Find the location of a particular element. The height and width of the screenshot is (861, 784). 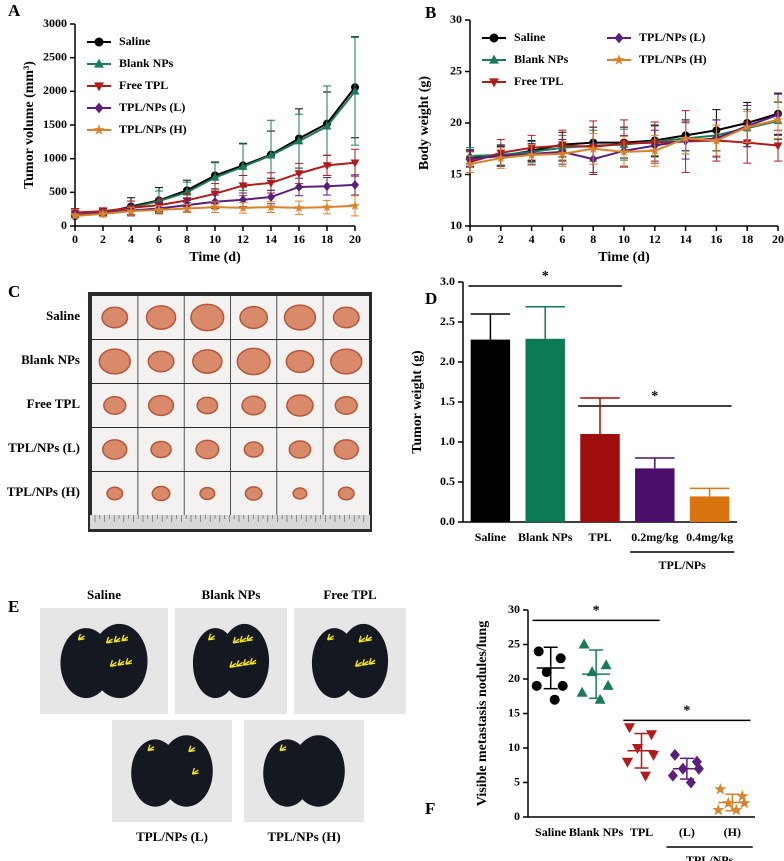

y-tick-label: 3000 is located at coordinates (55, 23).